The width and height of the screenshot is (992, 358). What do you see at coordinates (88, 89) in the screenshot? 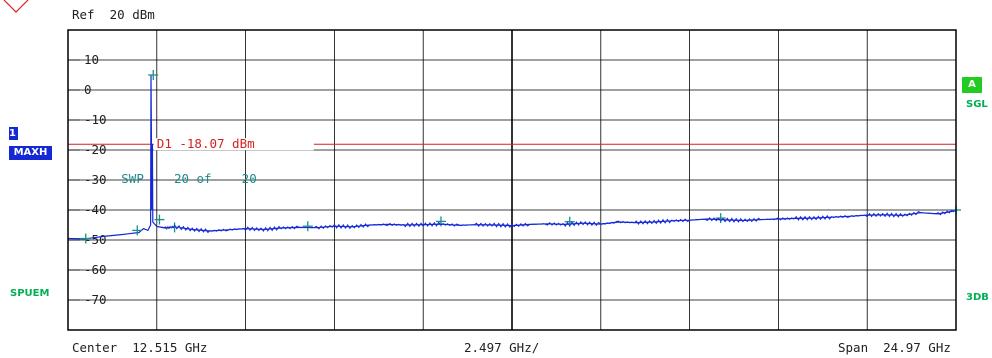
I see `y-tick-label: 0` at bounding box center [88, 89].